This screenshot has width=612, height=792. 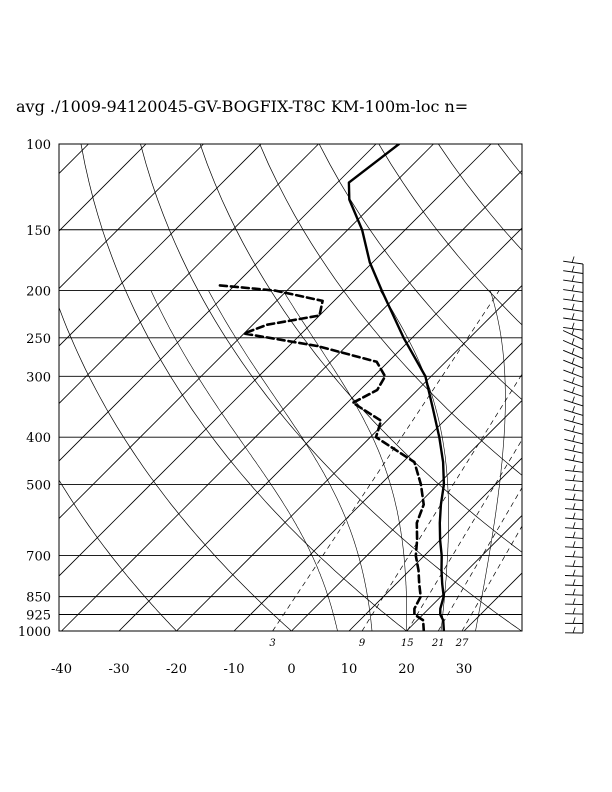 What do you see at coordinates (291, 669) in the screenshot?
I see `temperature-tick-label: 0` at bounding box center [291, 669].